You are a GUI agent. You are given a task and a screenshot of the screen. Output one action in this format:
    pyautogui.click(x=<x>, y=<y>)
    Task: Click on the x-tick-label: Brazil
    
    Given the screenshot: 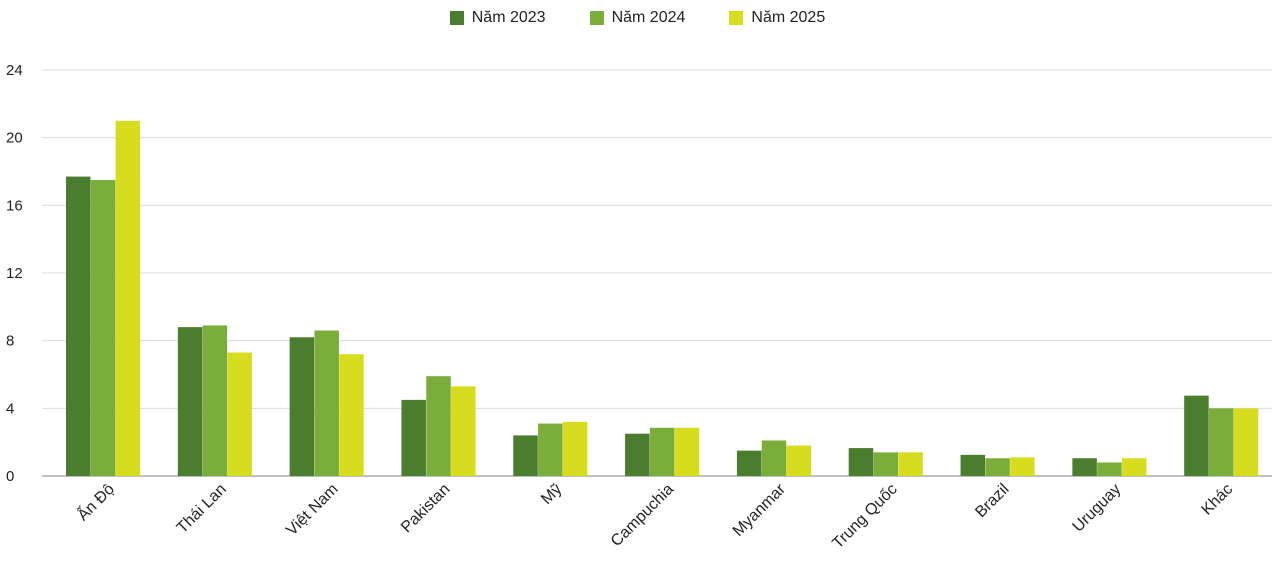 What is the action you would take?
    pyautogui.click(x=992, y=501)
    